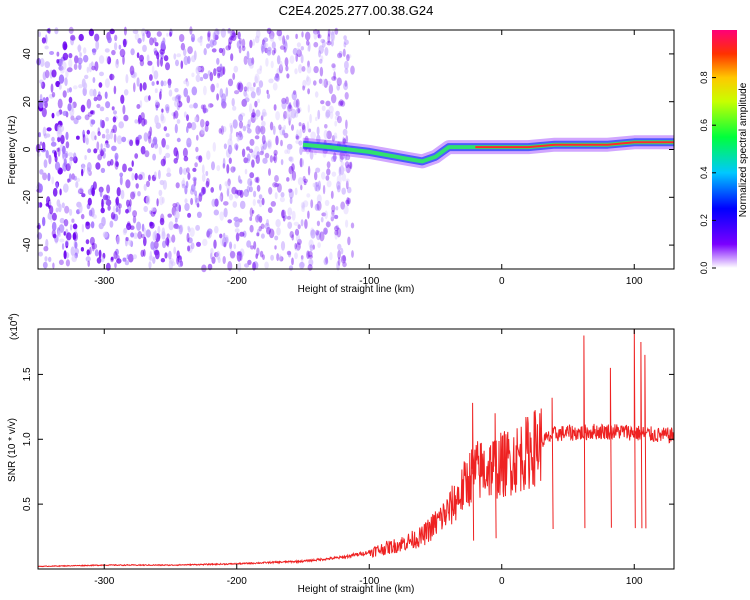  What do you see at coordinates (704, 173) in the screenshot?
I see `colorbar-tick-label: 0.4` at bounding box center [704, 173].